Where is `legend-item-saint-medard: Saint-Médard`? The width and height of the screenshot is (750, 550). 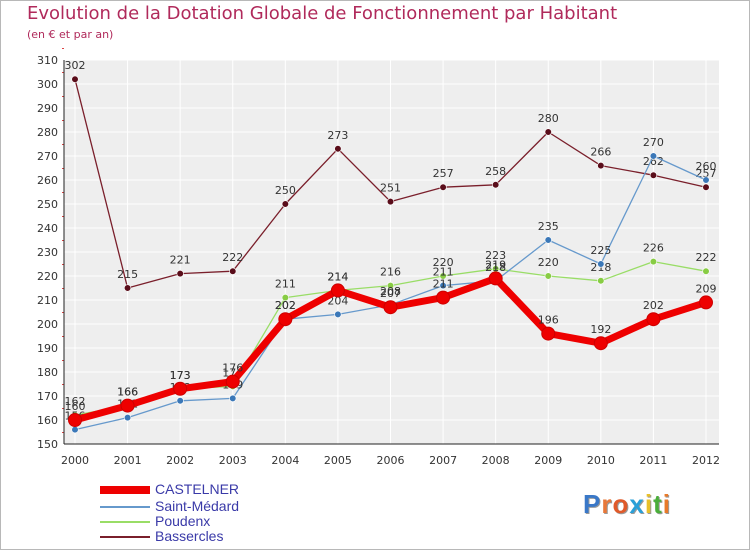 legend-item-saint-medard: Saint-Médard is located at coordinates (230, 507).